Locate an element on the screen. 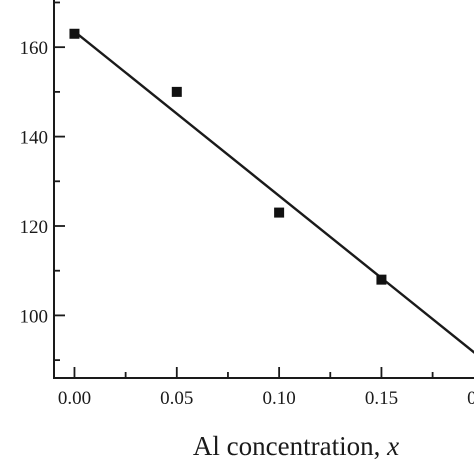  y-tick-labels: 100 120 140 160 is located at coordinates (34, 182).